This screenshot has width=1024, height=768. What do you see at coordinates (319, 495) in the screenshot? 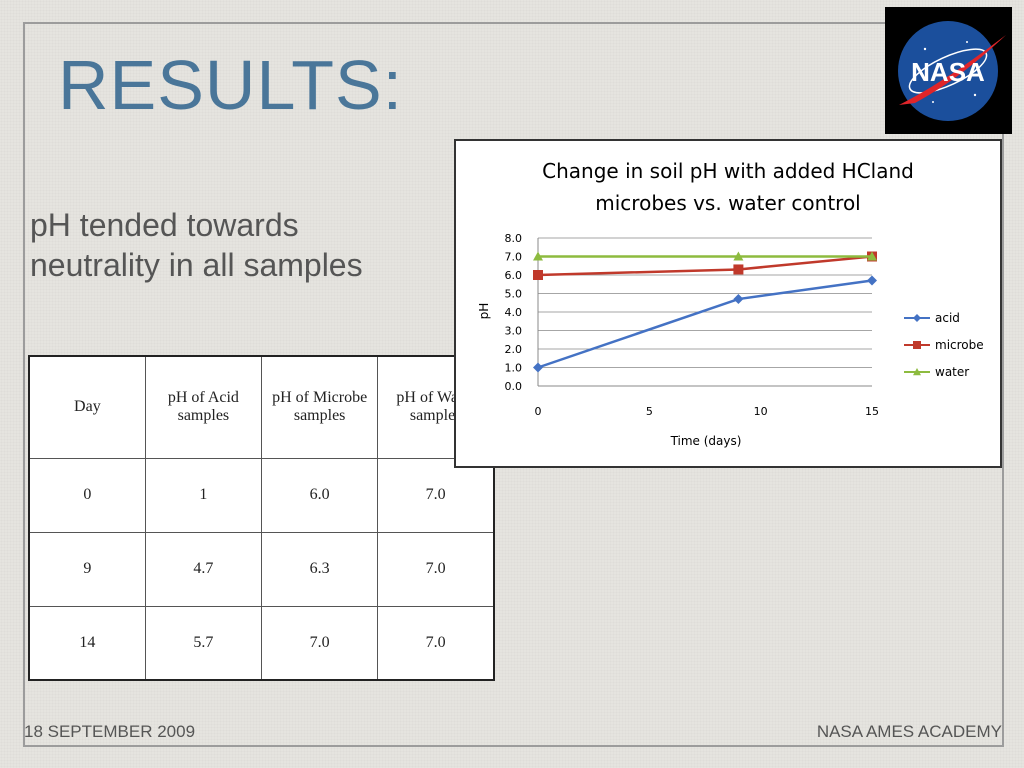
I see `table-cell: 6.0` at bounding box center [319, 495].